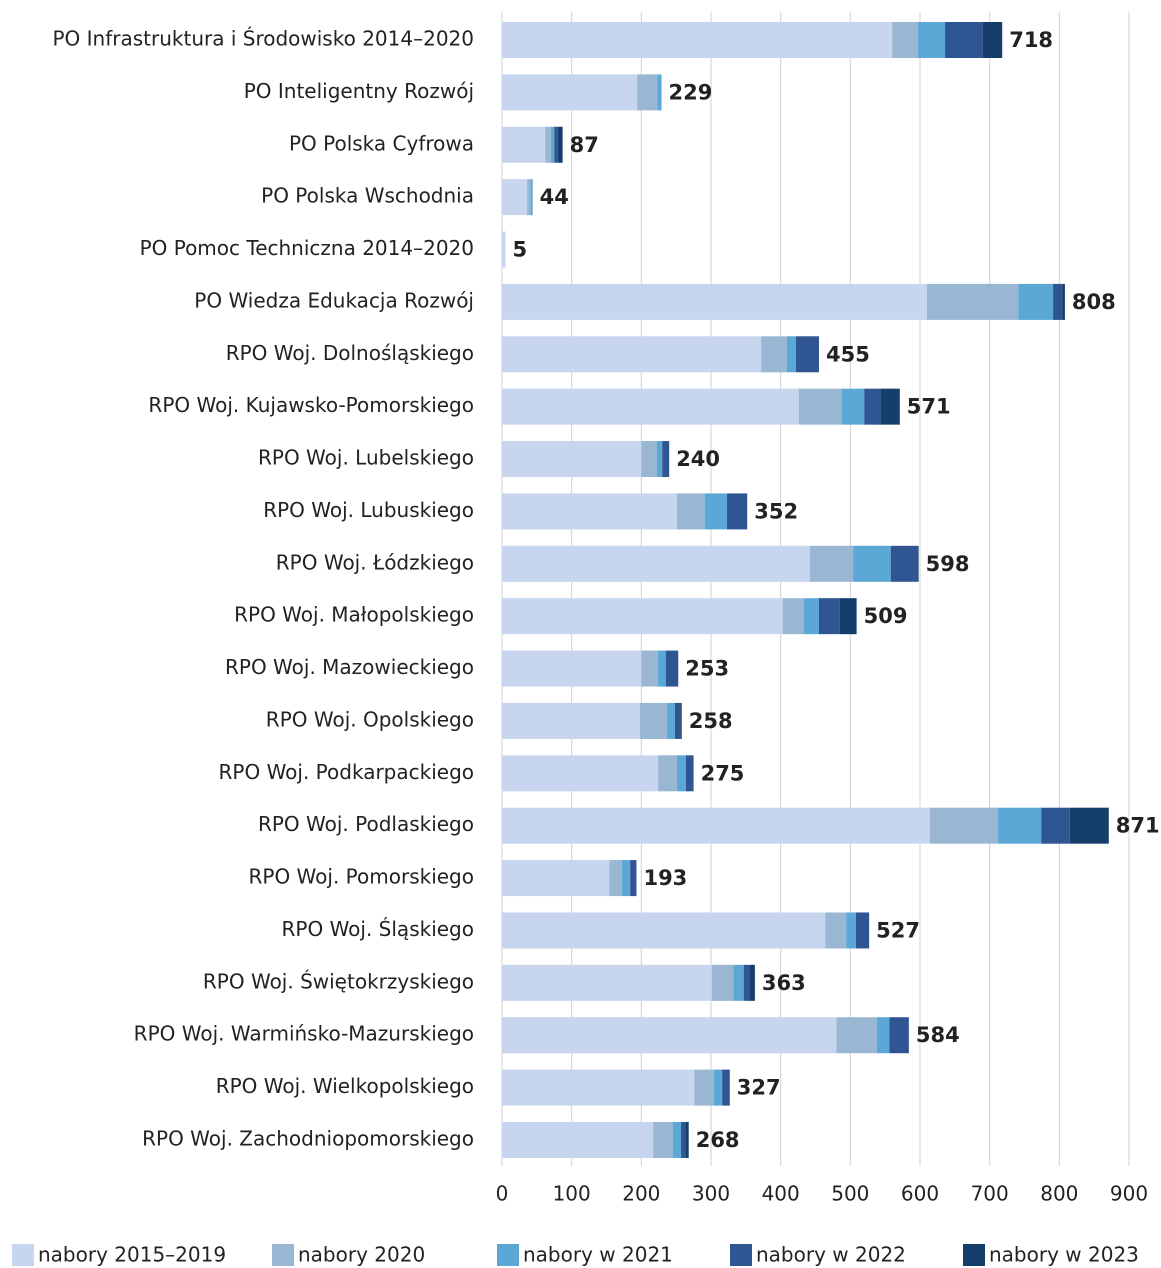  I want to click on legend-label: nabory 2015–2019, so click(132, 1255).